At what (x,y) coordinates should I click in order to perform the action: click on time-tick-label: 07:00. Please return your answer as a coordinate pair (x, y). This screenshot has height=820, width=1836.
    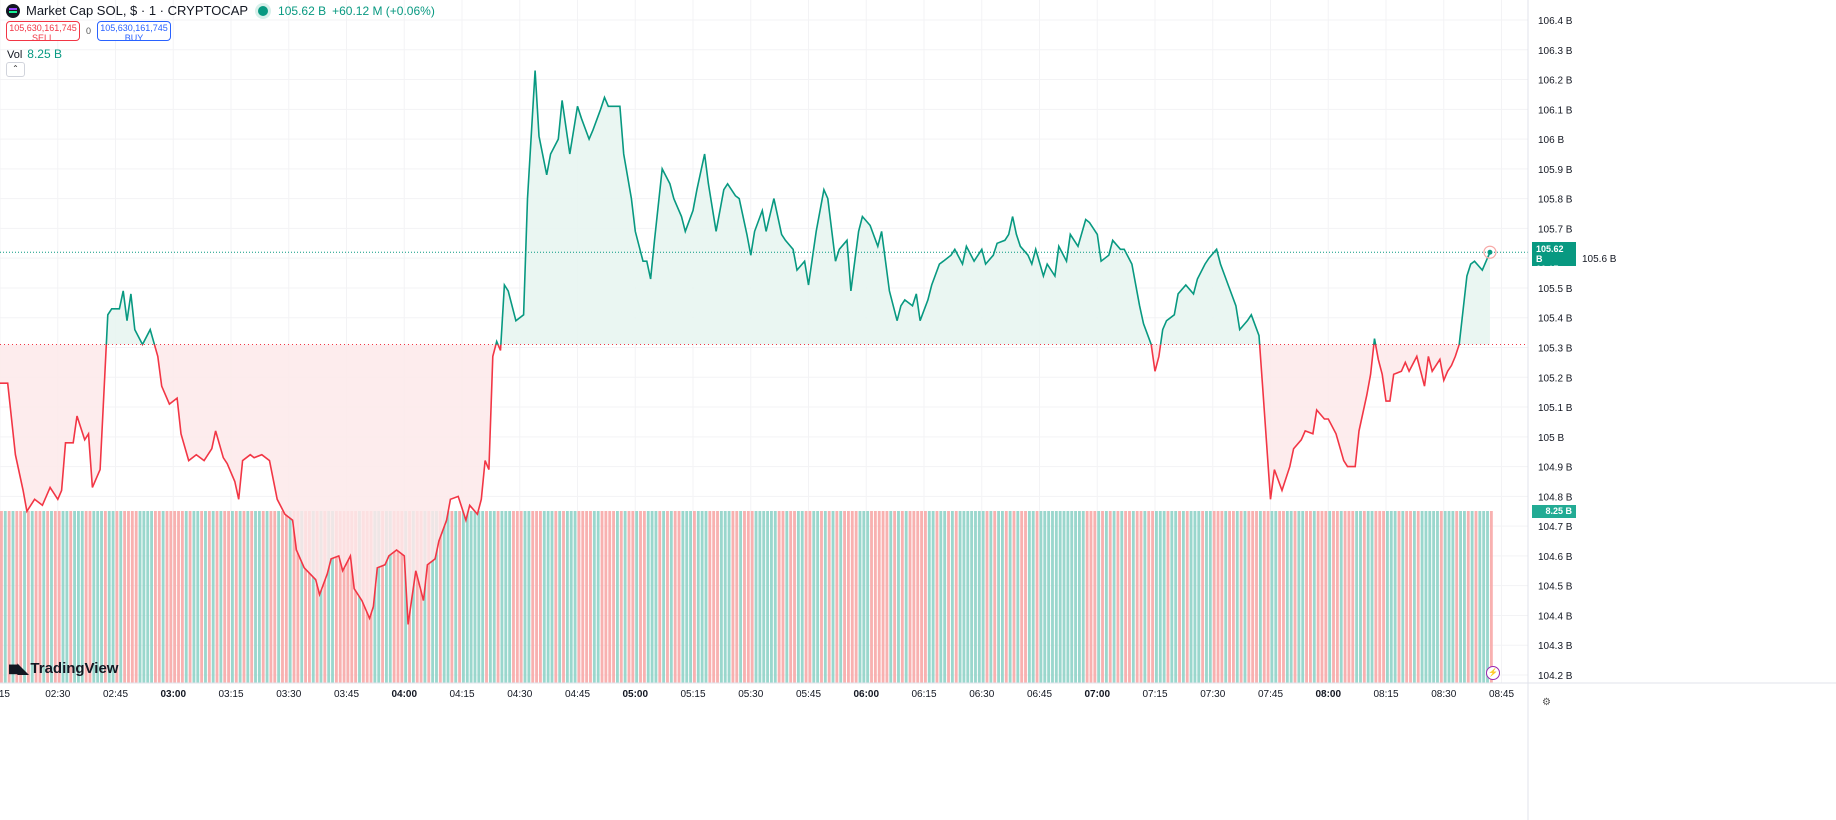
    Looking at the image, I should click on (1097, 694).